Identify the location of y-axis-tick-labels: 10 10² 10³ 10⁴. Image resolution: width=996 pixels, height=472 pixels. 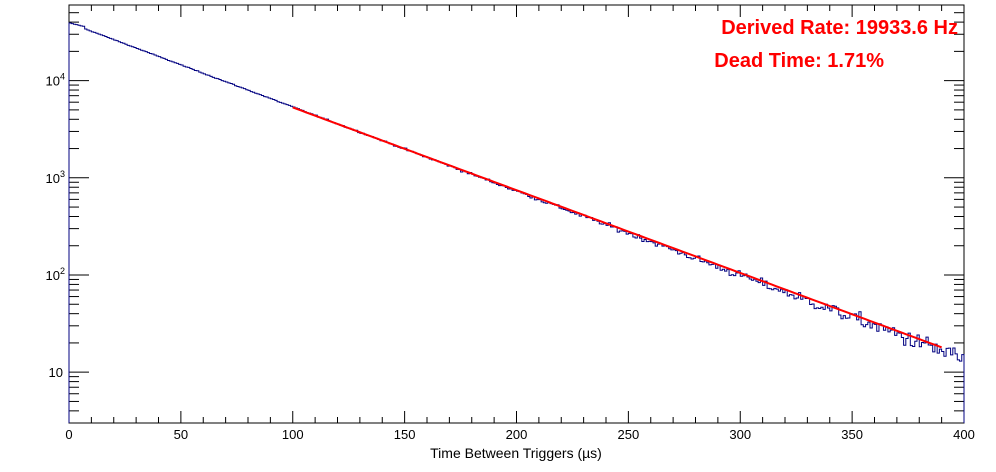
(55, 226).